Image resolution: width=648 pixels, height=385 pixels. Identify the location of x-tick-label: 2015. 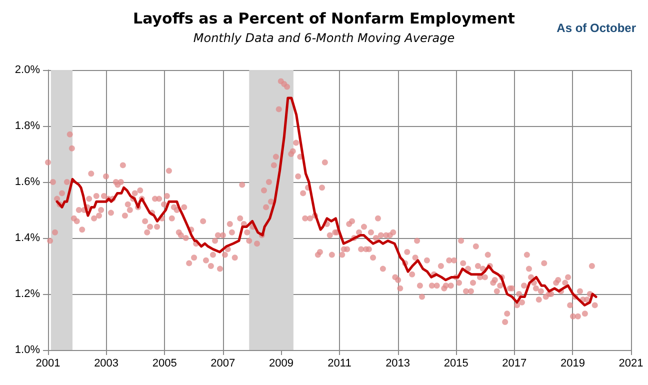
(456, 364).